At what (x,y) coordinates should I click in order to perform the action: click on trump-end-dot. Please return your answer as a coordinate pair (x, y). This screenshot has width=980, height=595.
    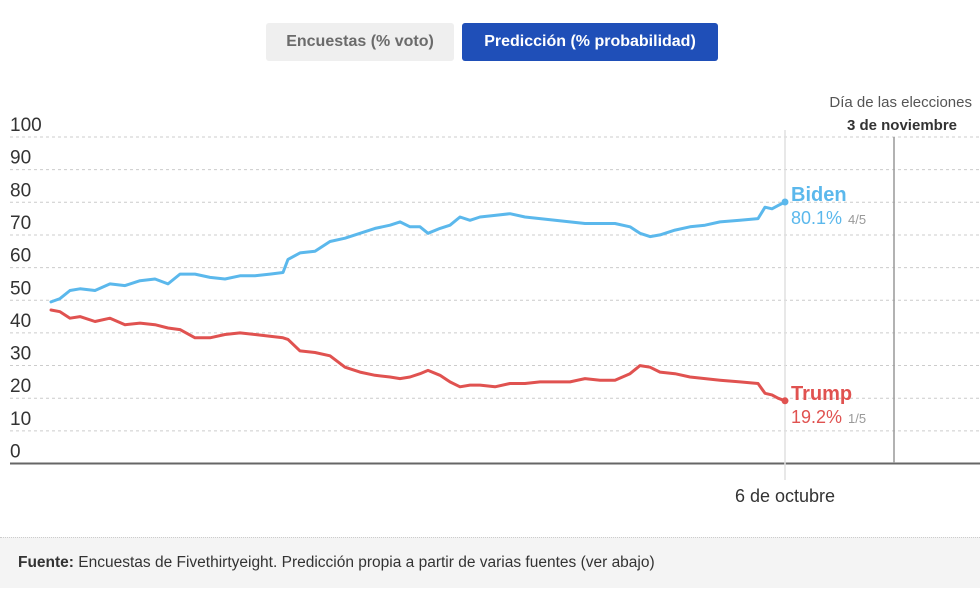
    Looking at the image, I should click on (785, 401).